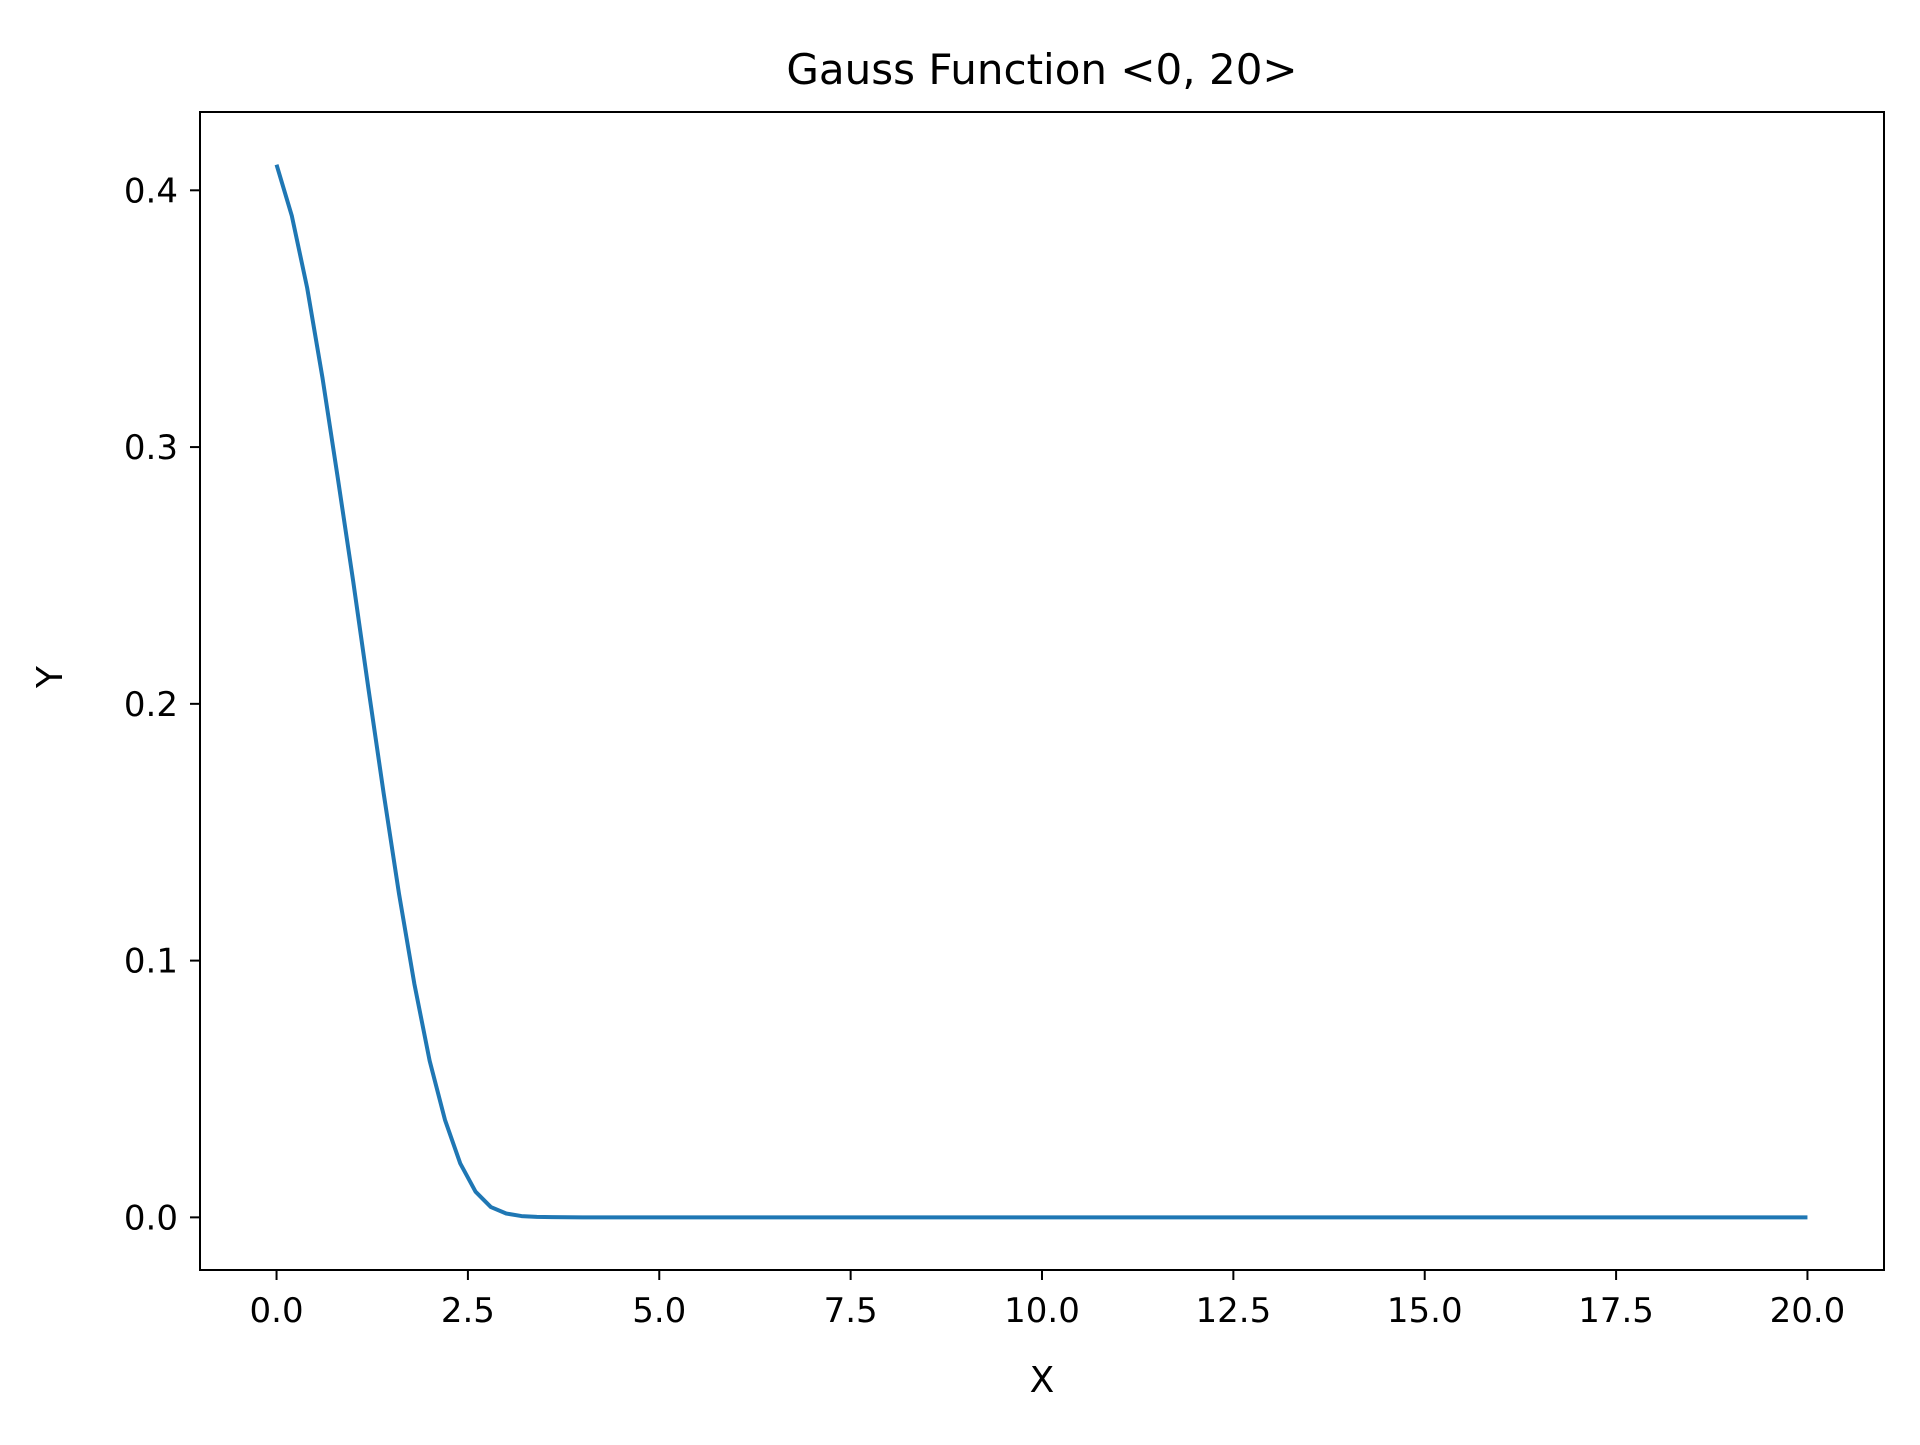 The image size is (1920, 1445). I want to click on x-tick-label: 2.5, so click(468, 1311).